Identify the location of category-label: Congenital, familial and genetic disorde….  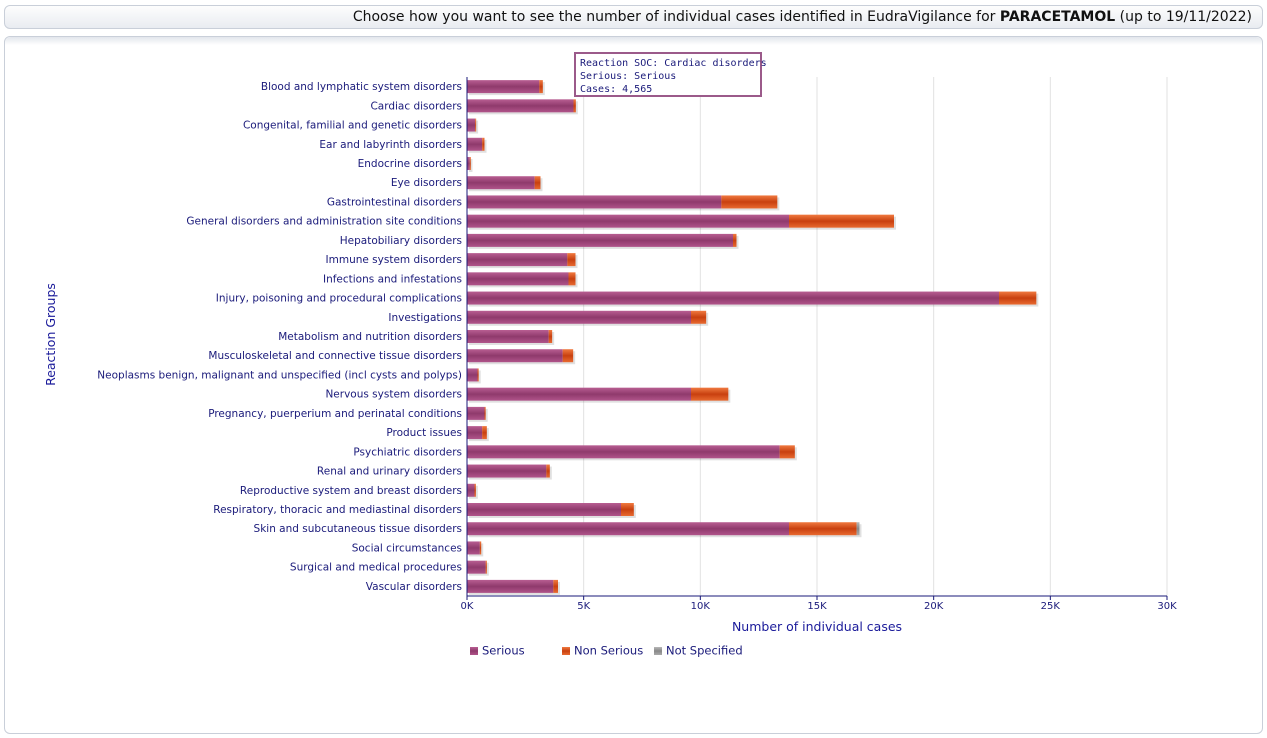
(352, 126).